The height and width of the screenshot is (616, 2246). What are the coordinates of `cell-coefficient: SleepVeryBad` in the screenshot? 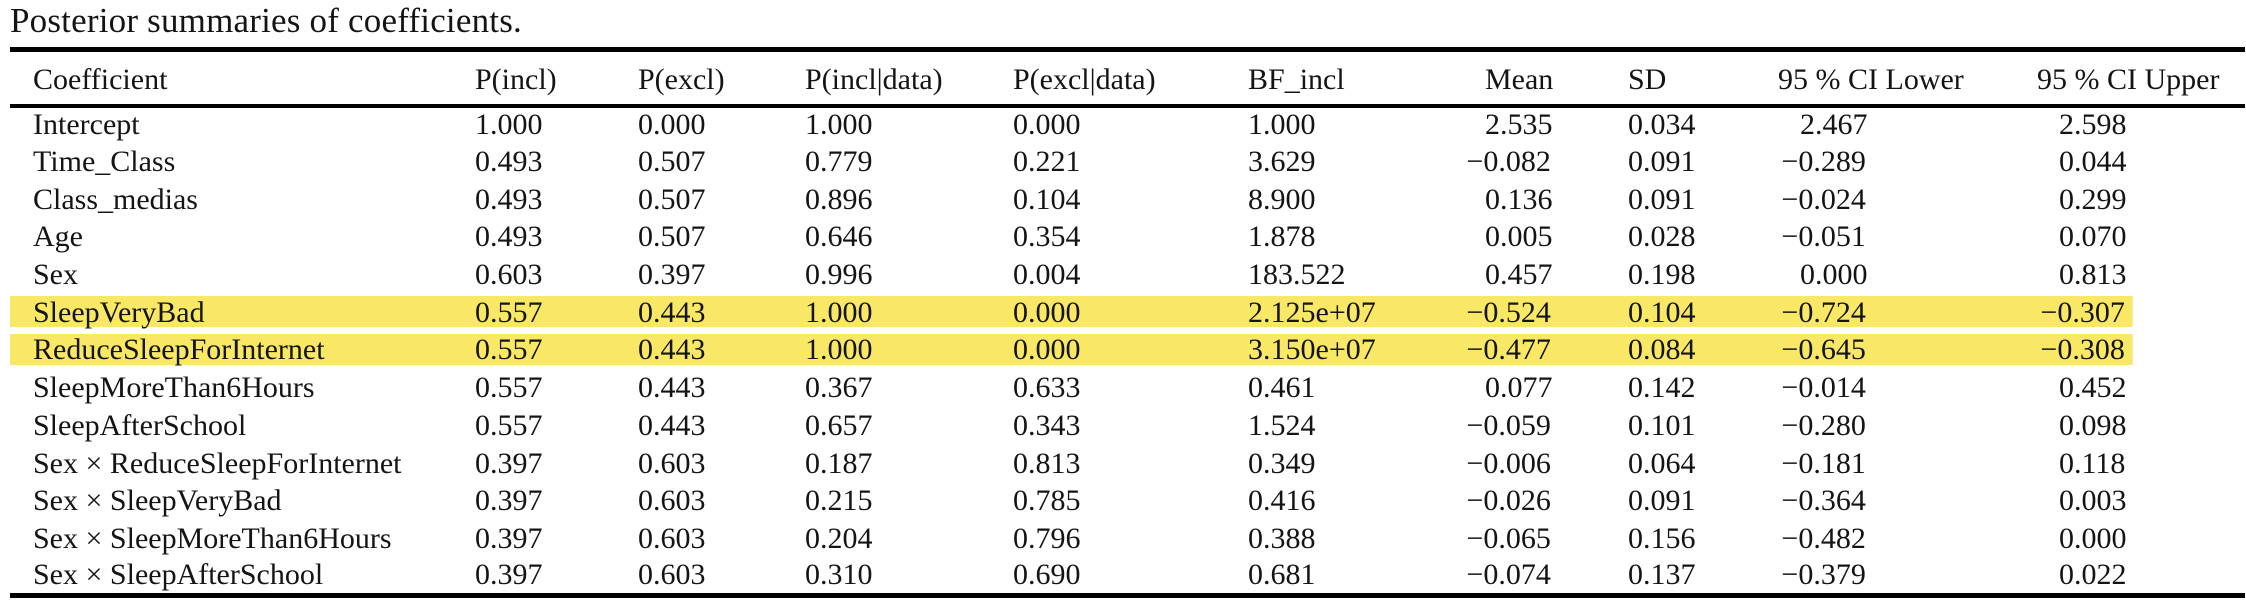 It's located at (242, 312).